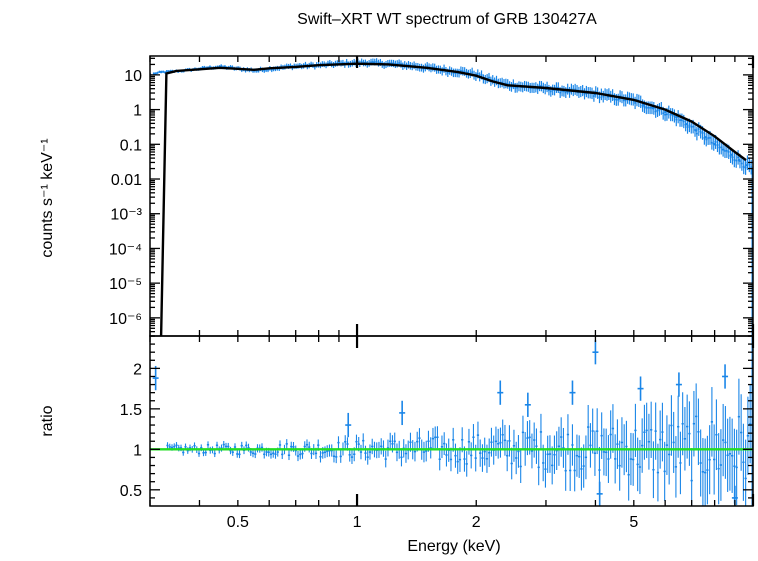 The width and height of the screenshot is (758, 561). What do you see at coordinates (633, 522) in the screenshot?
I see `x-tick-label: 5` at bounding box center [633, 522].